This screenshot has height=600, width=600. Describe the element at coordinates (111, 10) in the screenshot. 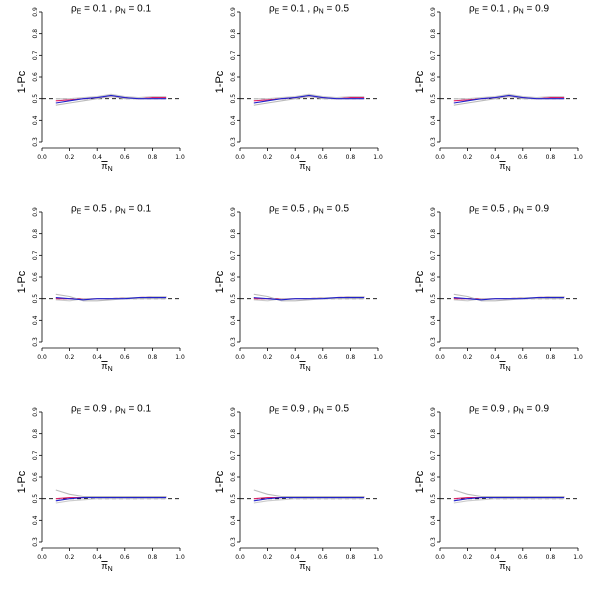

I see `panel-title: ρE = 0.1 , ρN = 0.1` at that location.